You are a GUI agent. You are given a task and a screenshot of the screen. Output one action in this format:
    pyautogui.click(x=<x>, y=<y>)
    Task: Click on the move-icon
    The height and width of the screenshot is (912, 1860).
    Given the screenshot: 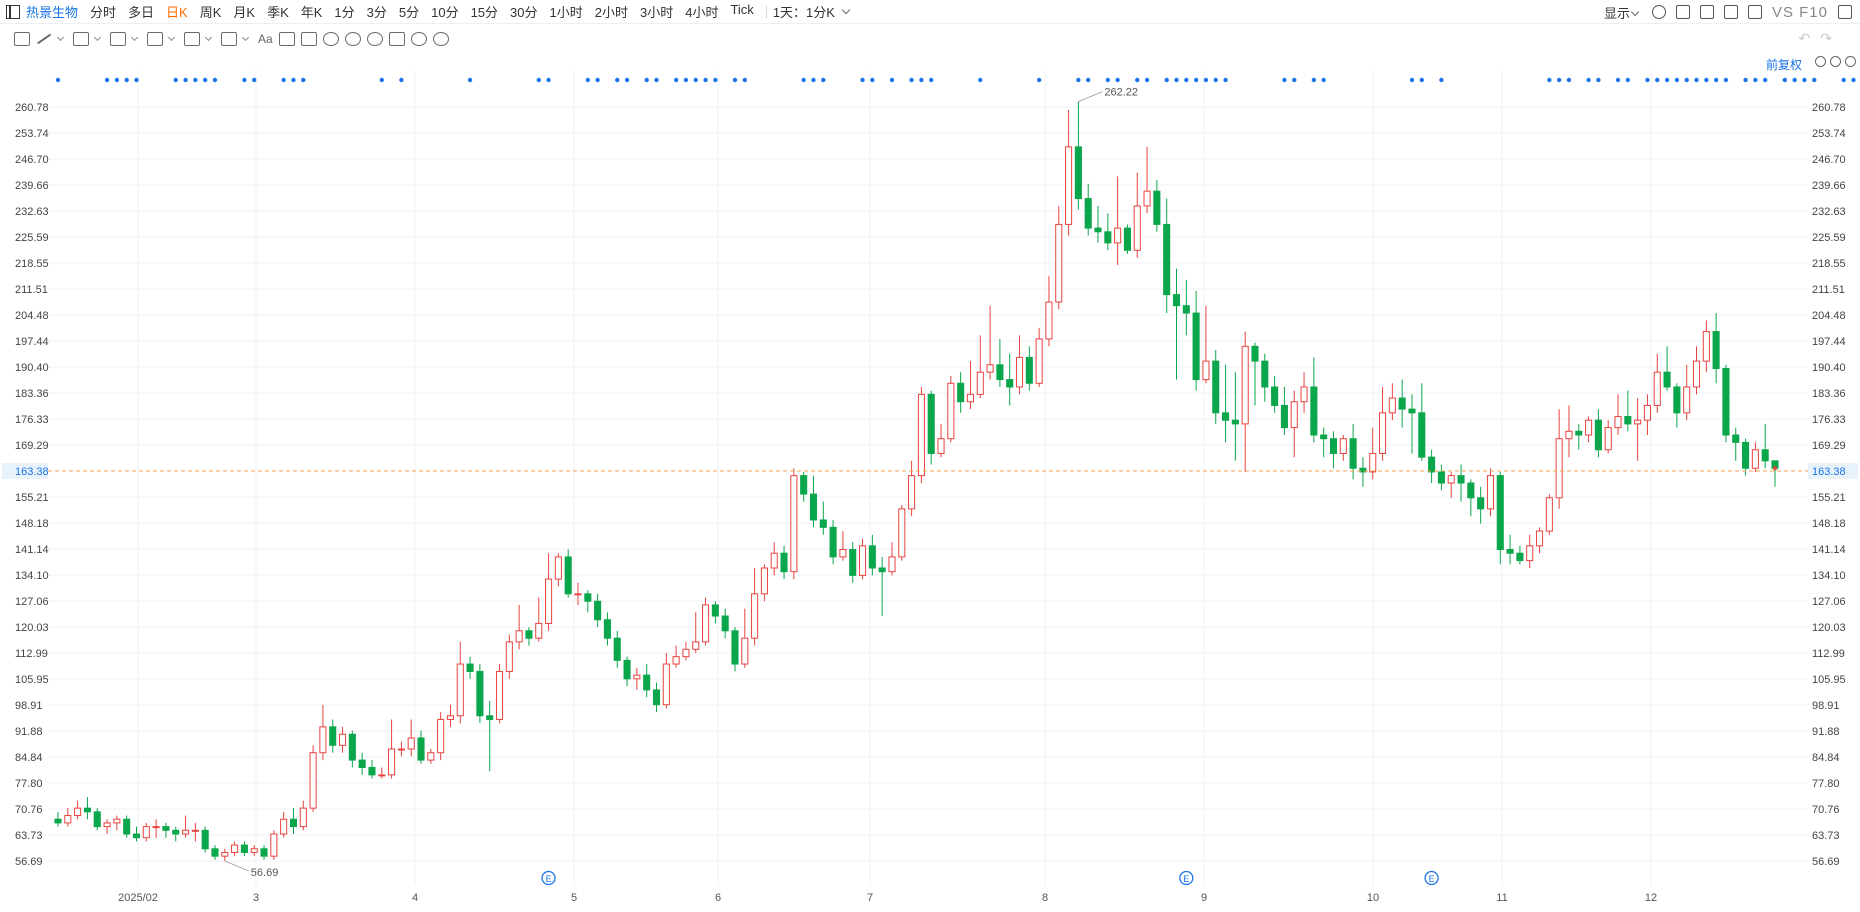 What is the action you would take?
    pyautogui.click(x=22, y=39)
    